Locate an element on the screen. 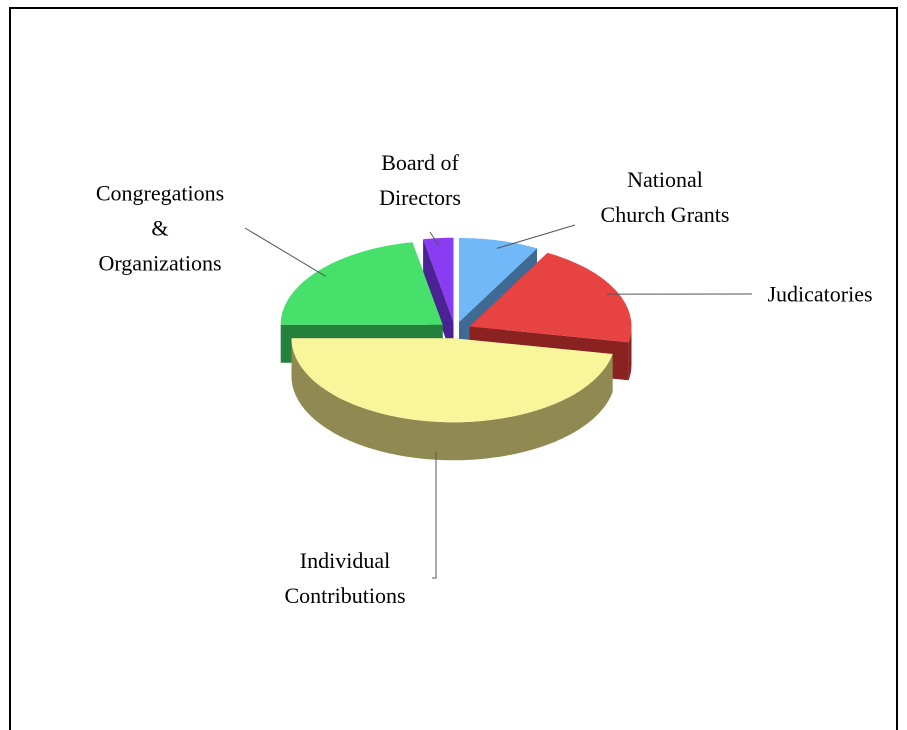 This screenshot has height=730, width=907. slice-label: Board of Directors is located at coordinates (420, 180).